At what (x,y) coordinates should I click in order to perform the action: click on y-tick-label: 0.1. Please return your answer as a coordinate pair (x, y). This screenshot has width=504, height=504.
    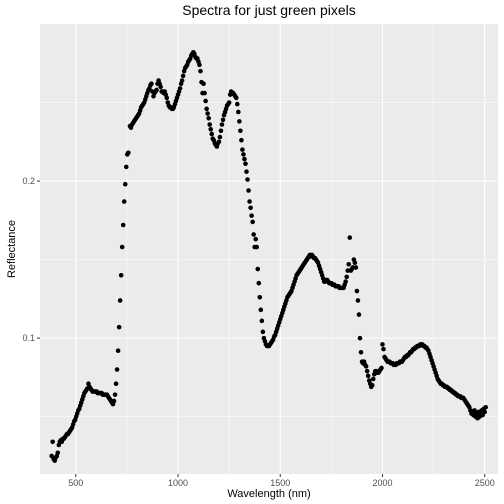
    Looking at the image, I should click on (28, 338).